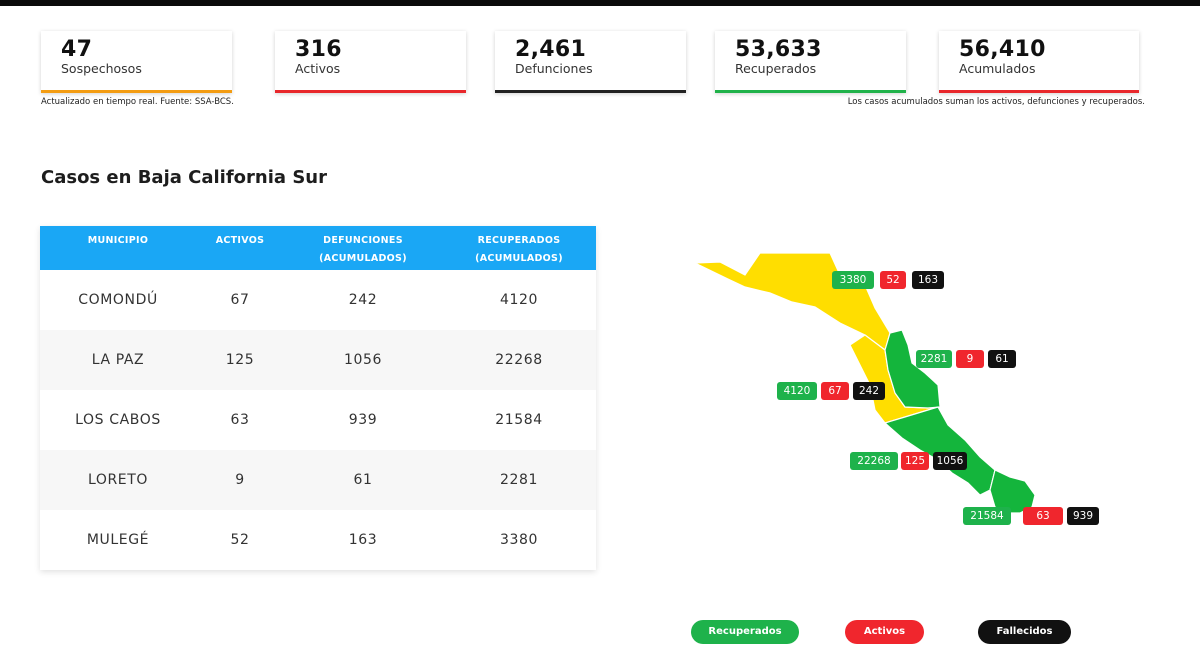 This screenshot has height=666, width=1200. I want to click on cell-activos: 67, so click(240, 300).